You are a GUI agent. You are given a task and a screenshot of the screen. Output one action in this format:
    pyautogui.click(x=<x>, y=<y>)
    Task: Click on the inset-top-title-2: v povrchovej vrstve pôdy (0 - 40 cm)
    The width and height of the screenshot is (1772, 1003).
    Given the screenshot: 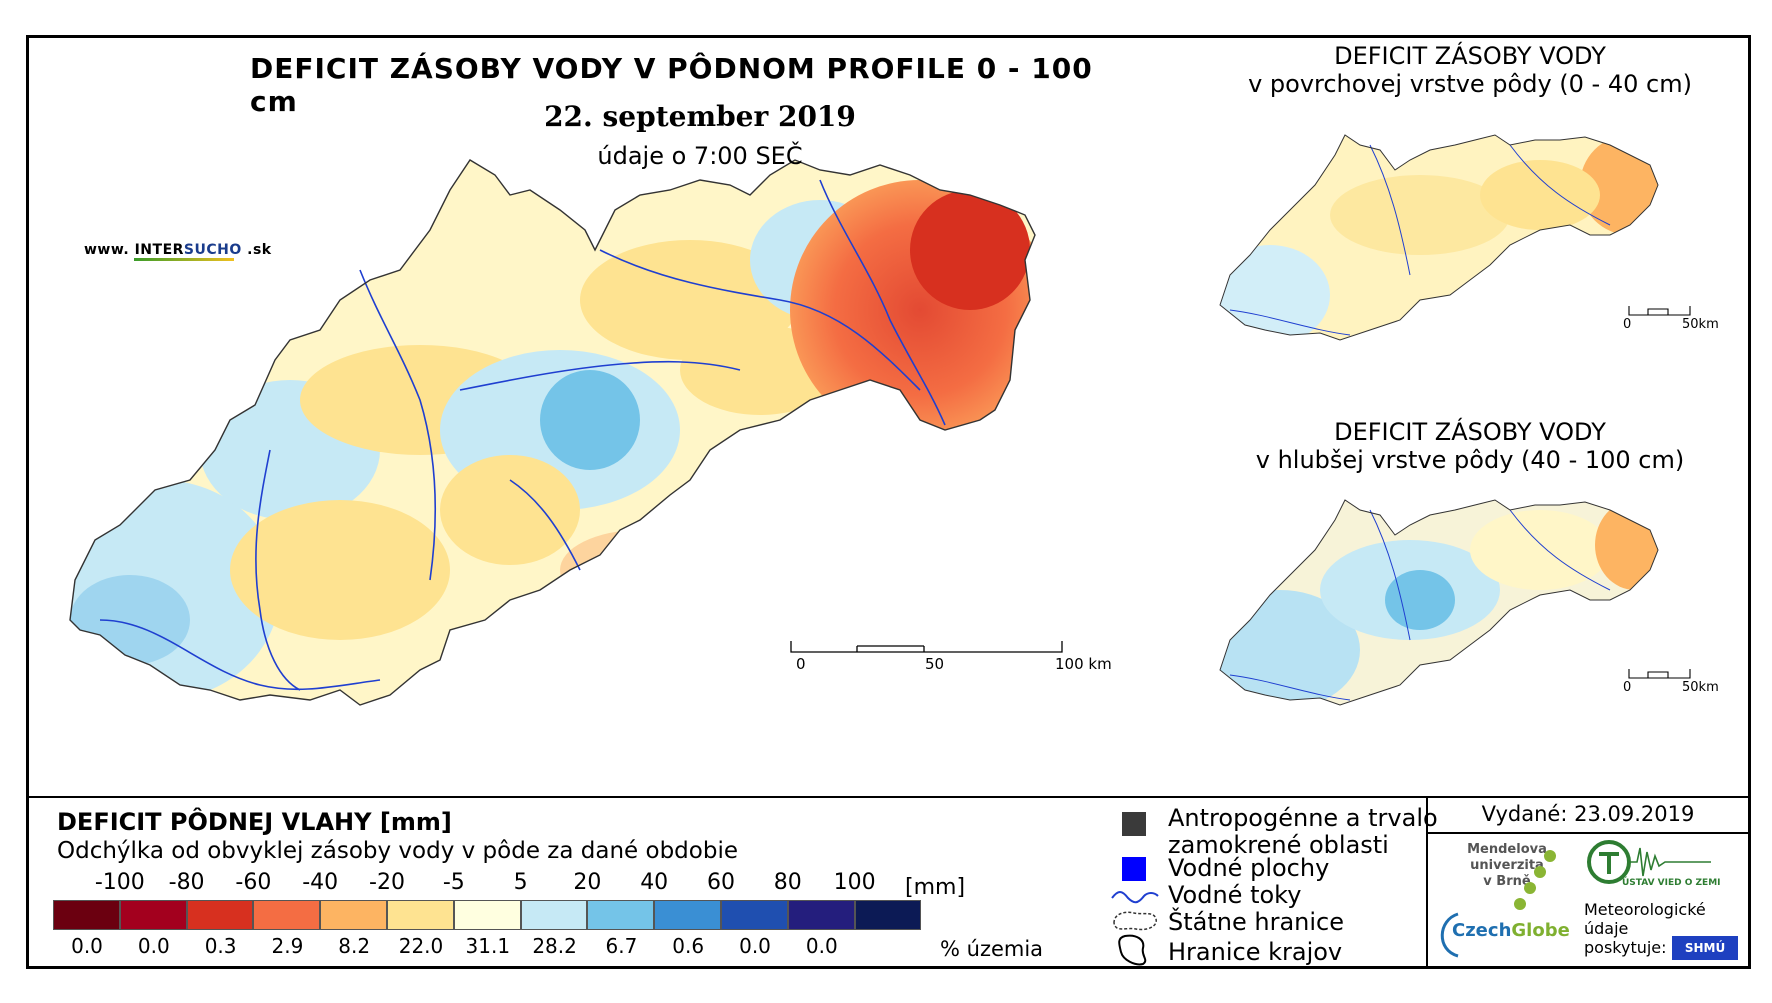 What is the action you would take?
    pyautogui.click(x=1470, y=84)
    